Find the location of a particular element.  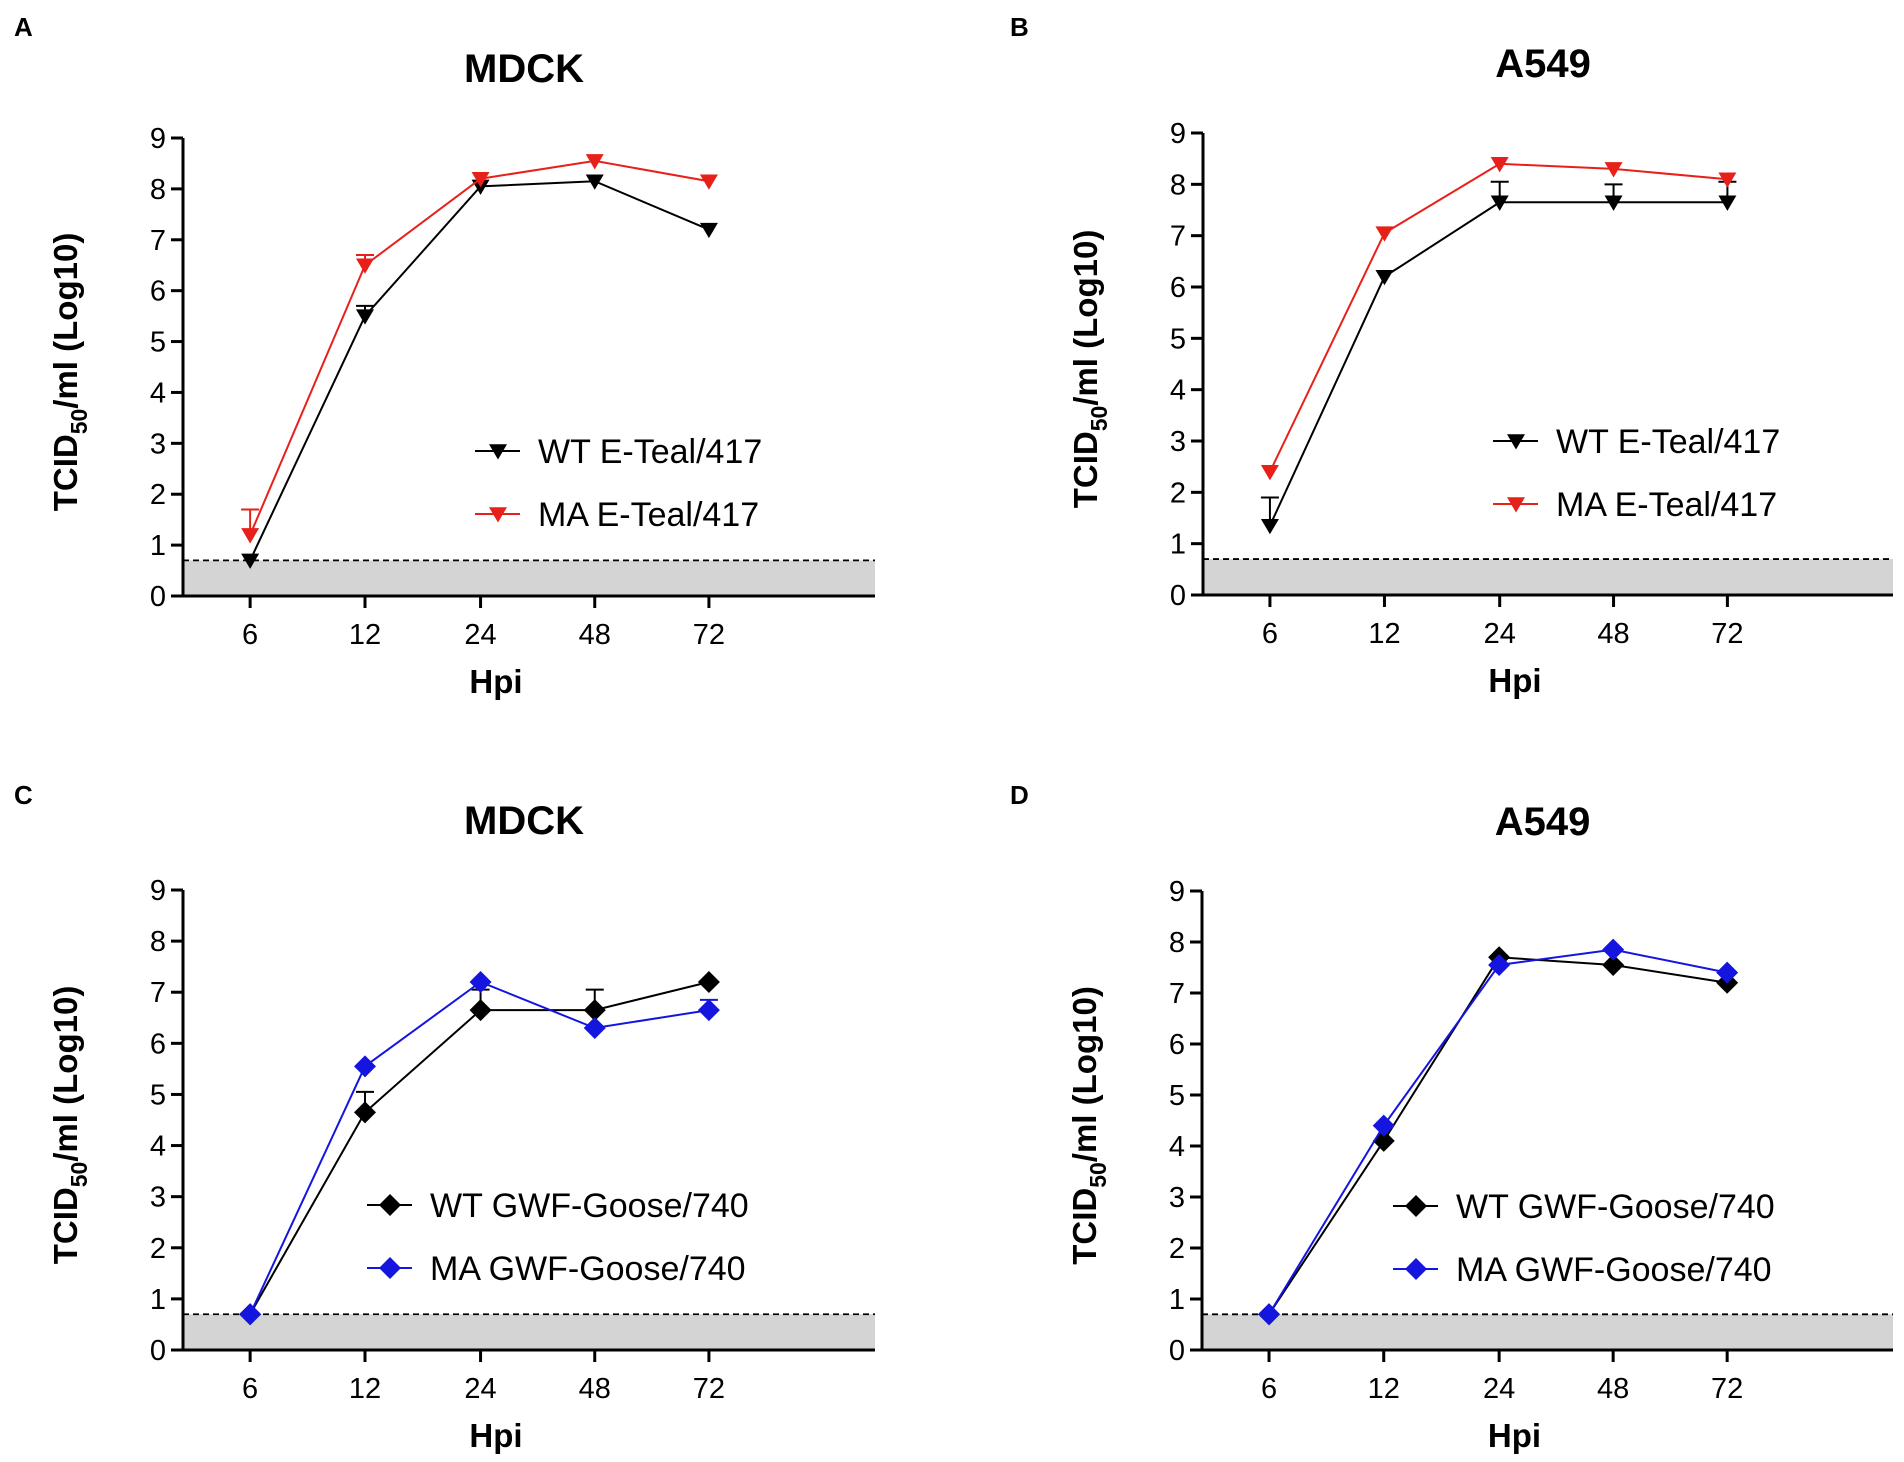

panel-letter: D is located at coordinates (1019, 795).